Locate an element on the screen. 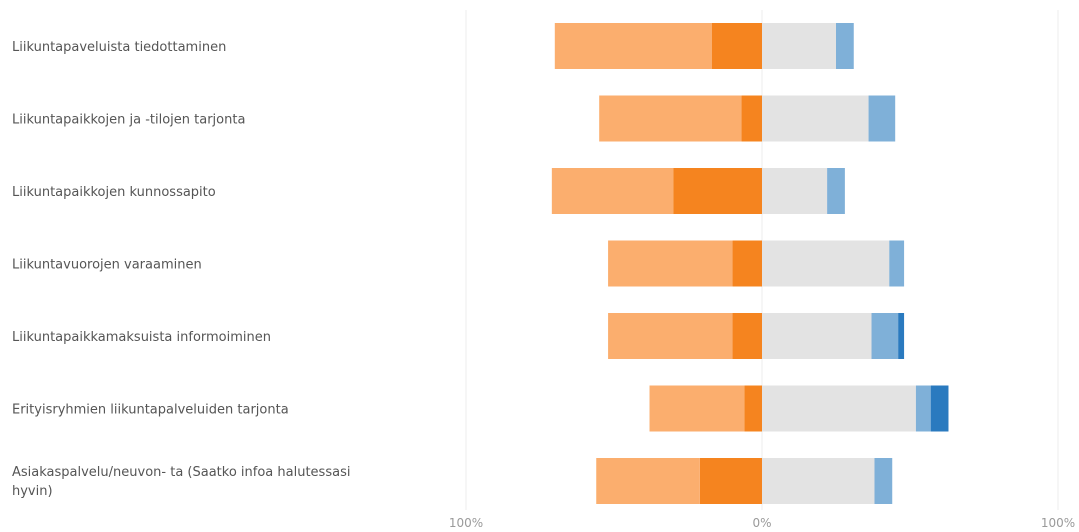  category-label: Liikuntapaikkojen ja -tilojen tarjonta is located at coordinates (128, 120).